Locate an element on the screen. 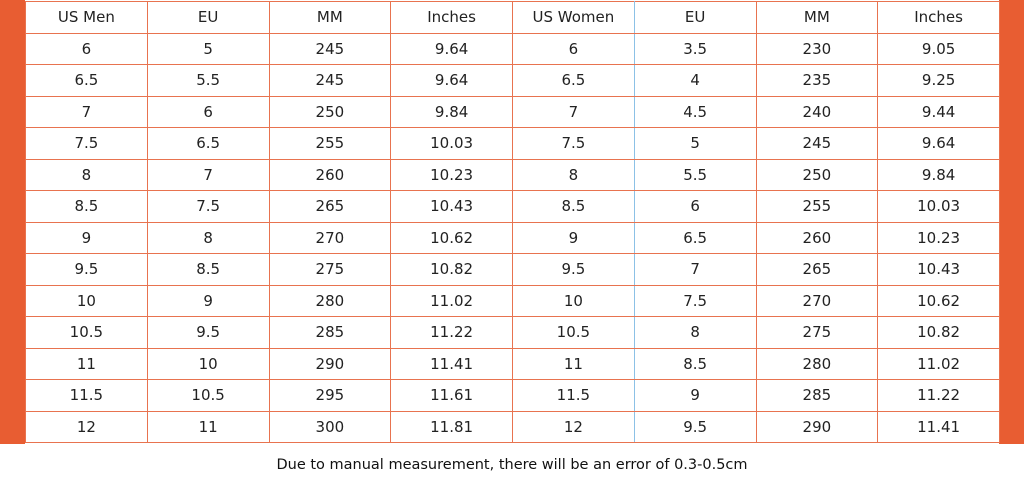 Image resolution: width=1024 pixels, height=495 pixels. cell: 9.05 is located at coordinates (938, 48).